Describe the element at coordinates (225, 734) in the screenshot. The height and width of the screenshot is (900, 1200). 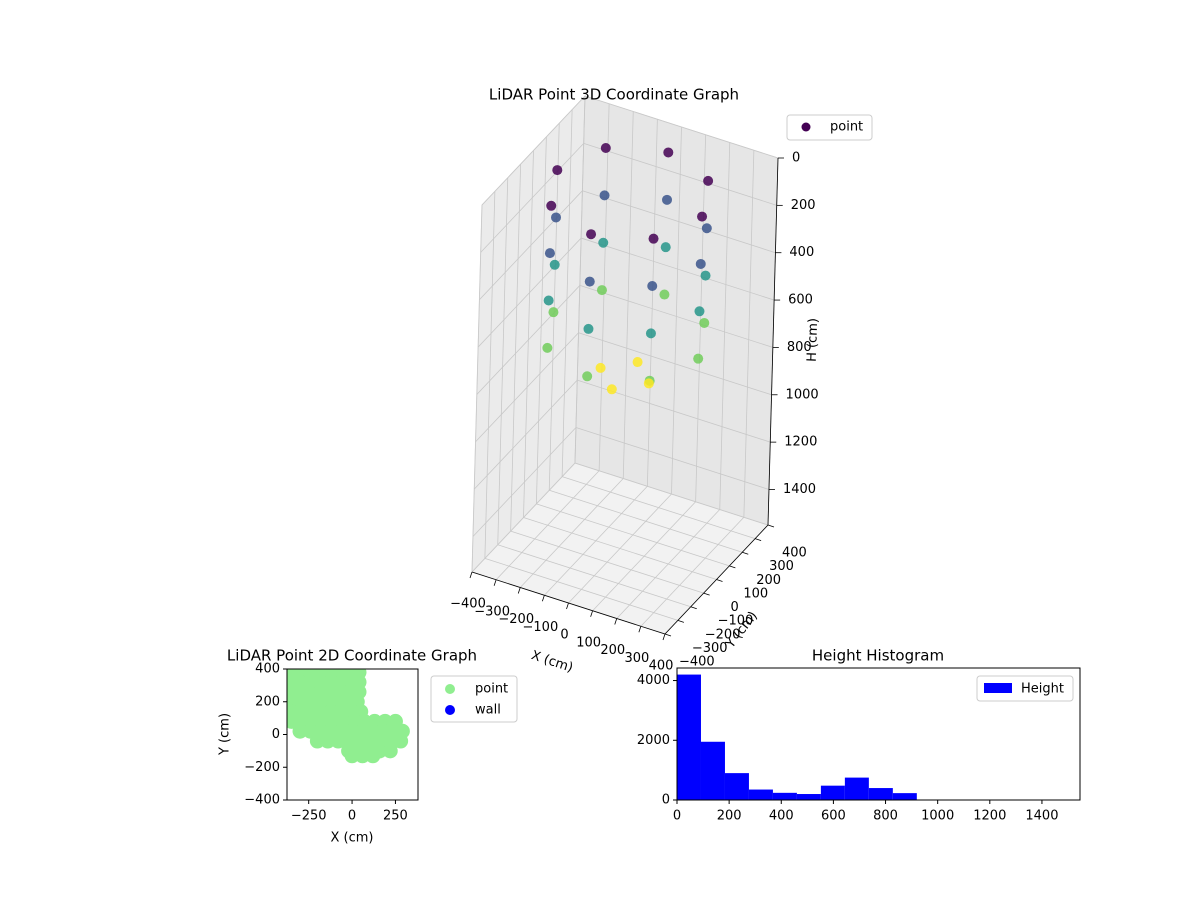
I see `y-axis-label: Y (cm)` at that location.